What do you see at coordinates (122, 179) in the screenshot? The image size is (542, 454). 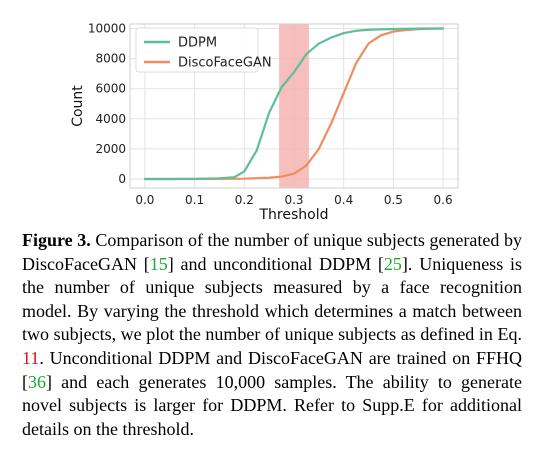 I see `y-tick-label: 0` at bounding box center [122, 179].